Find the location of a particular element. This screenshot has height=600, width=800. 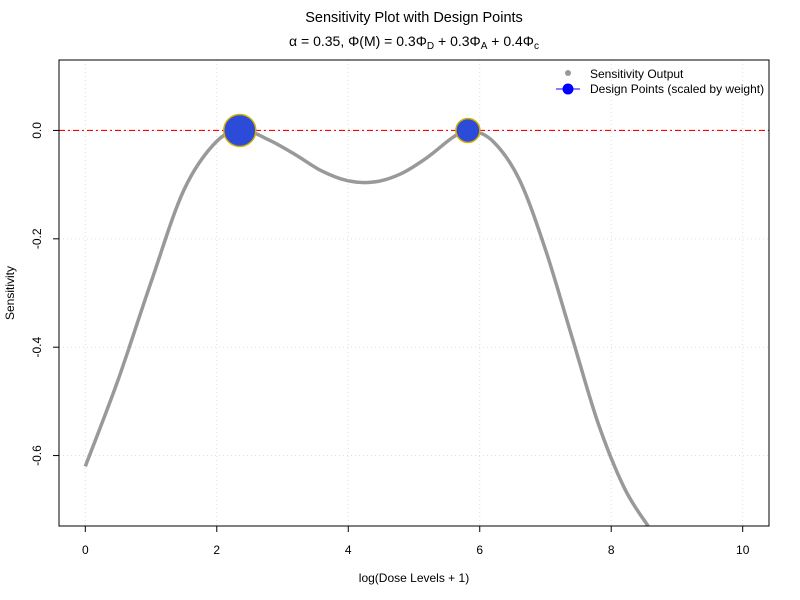

legend-design-label: Design Points (scaled by weight) is located at coordinates (677, 89).